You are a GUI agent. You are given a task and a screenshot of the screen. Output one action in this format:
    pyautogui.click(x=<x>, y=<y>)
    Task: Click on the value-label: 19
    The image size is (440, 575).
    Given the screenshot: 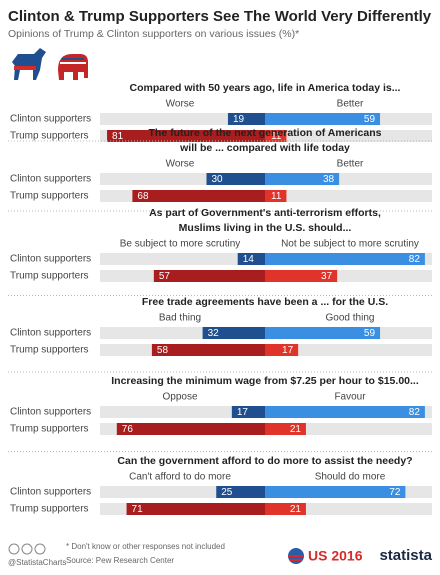 What is the action you would take?
    pyautogui.click(x=239, y=119)
    